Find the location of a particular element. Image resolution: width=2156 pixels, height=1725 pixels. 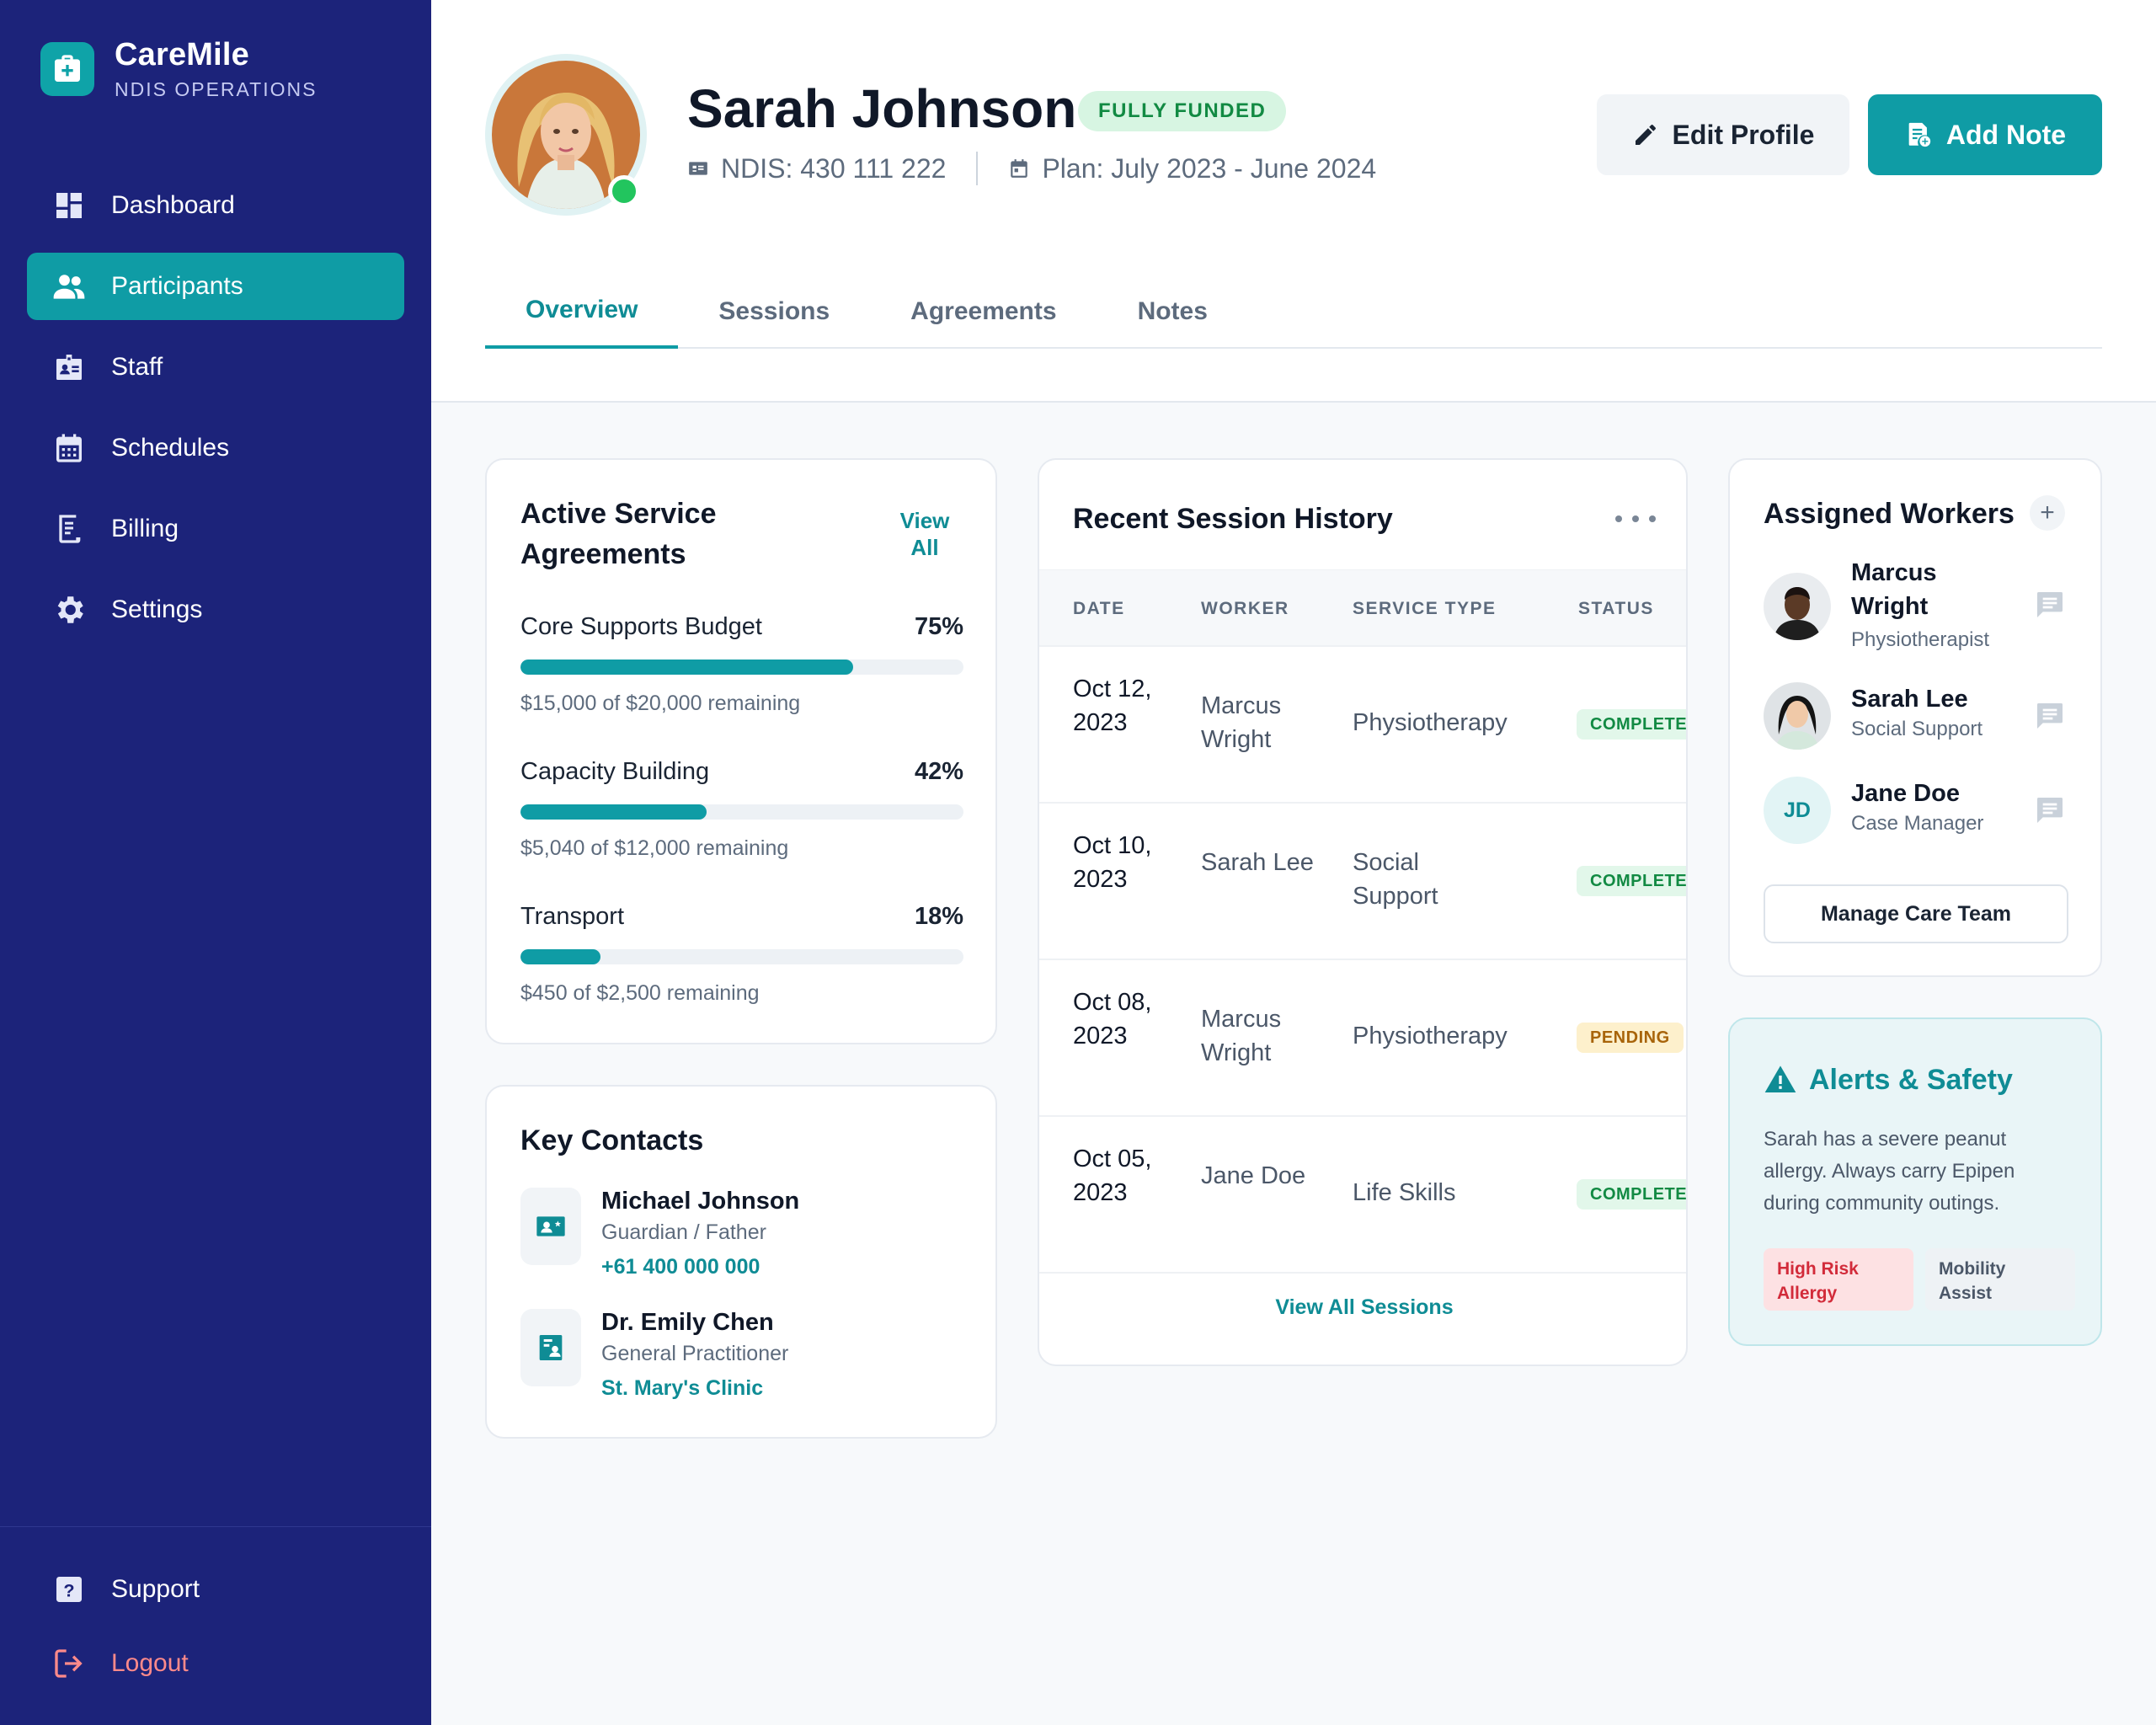

budget-label: Core Supports Budget is located at coordinates (641, 626).